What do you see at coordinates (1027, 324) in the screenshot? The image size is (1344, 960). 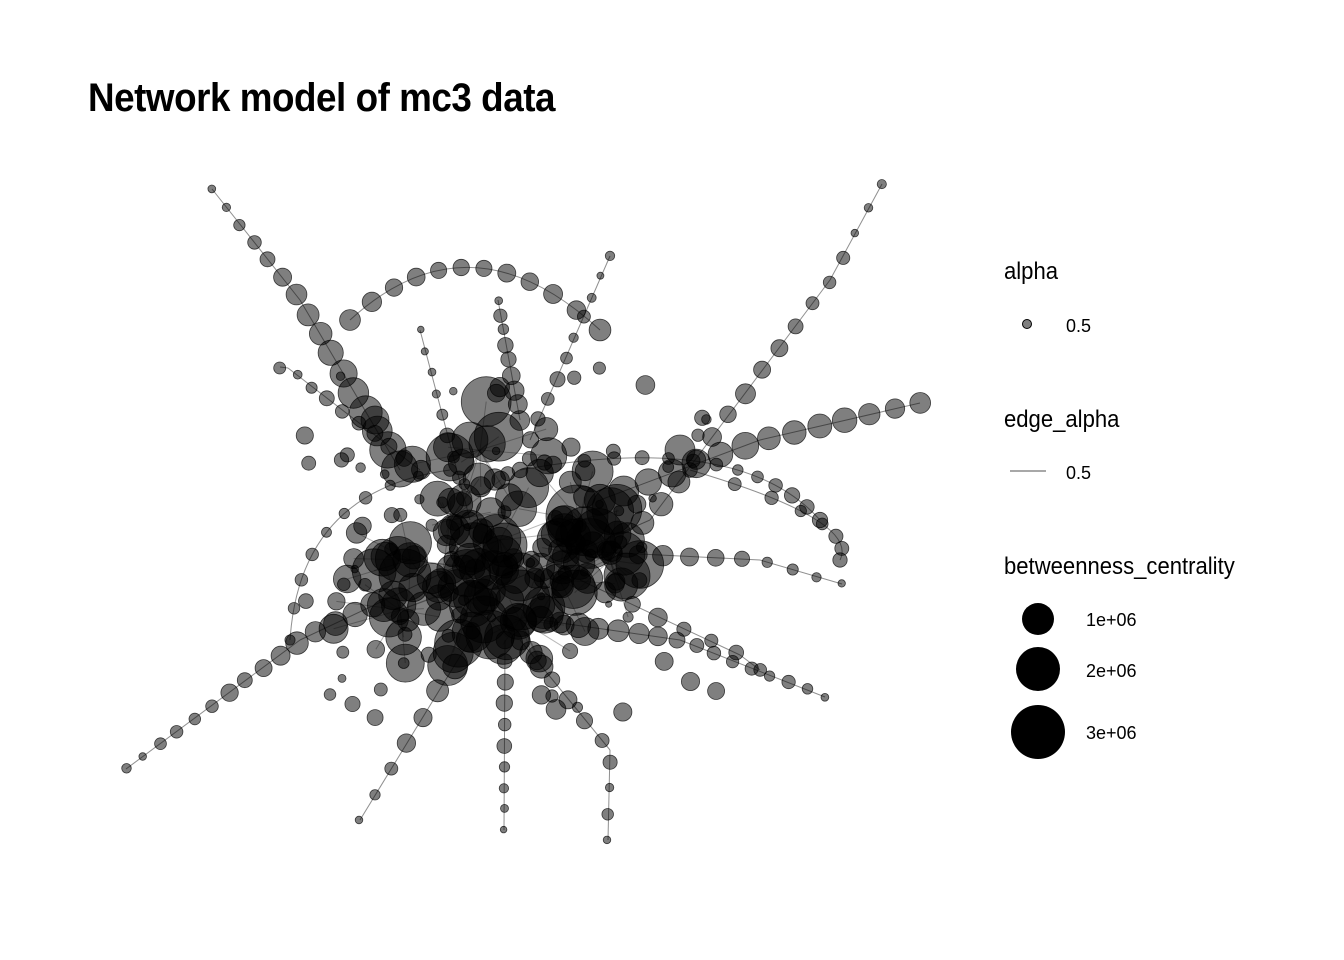 I see `legend-alpha-key` at bounding box center [1027, 324].